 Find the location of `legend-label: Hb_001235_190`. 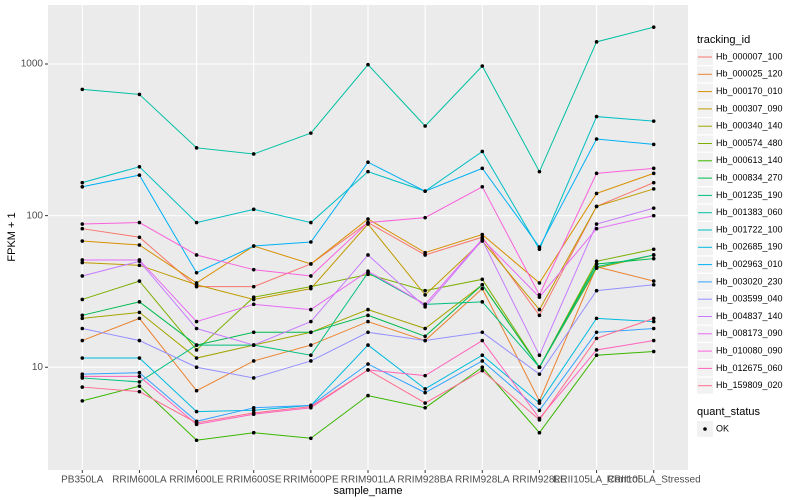

legend-label: Hb_001235_190 is located at coordinates (749, 195).